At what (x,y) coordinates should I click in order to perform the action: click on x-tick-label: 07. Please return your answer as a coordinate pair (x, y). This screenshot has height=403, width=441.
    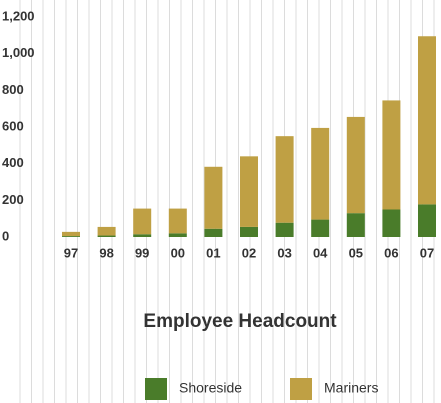
    Looking at the image, I should click on (427, 252).